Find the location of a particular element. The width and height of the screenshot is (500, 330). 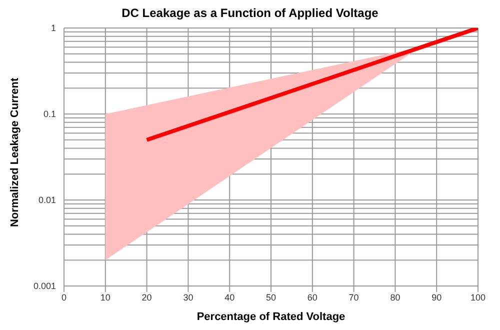

x-tick-label: 40 is located at coordinates (229, 297).